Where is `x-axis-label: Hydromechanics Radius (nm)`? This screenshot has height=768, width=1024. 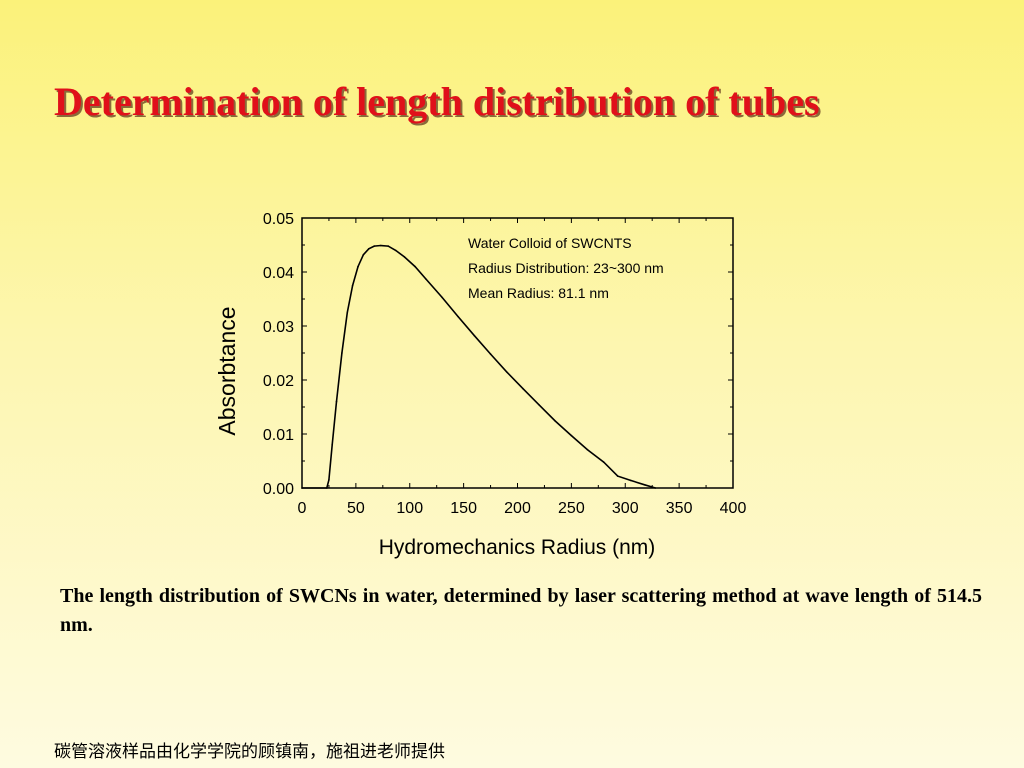
x-axis-label: Hydromechanics Radius (nm) is located at coordinates (517, 547).